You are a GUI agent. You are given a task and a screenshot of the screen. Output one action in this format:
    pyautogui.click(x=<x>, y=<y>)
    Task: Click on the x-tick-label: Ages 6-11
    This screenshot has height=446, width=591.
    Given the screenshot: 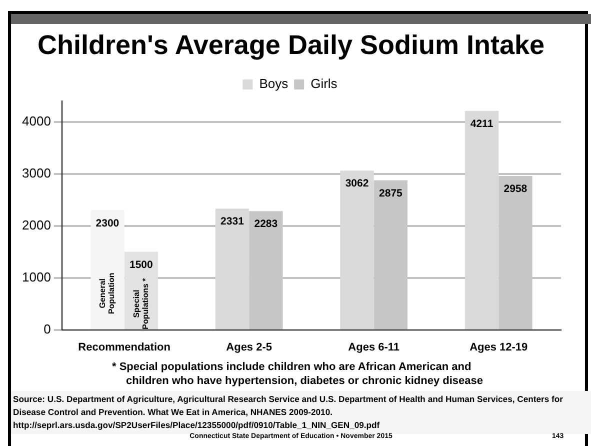 What is the action you would take?
    pyautogui.click(x=374, y=347)
    